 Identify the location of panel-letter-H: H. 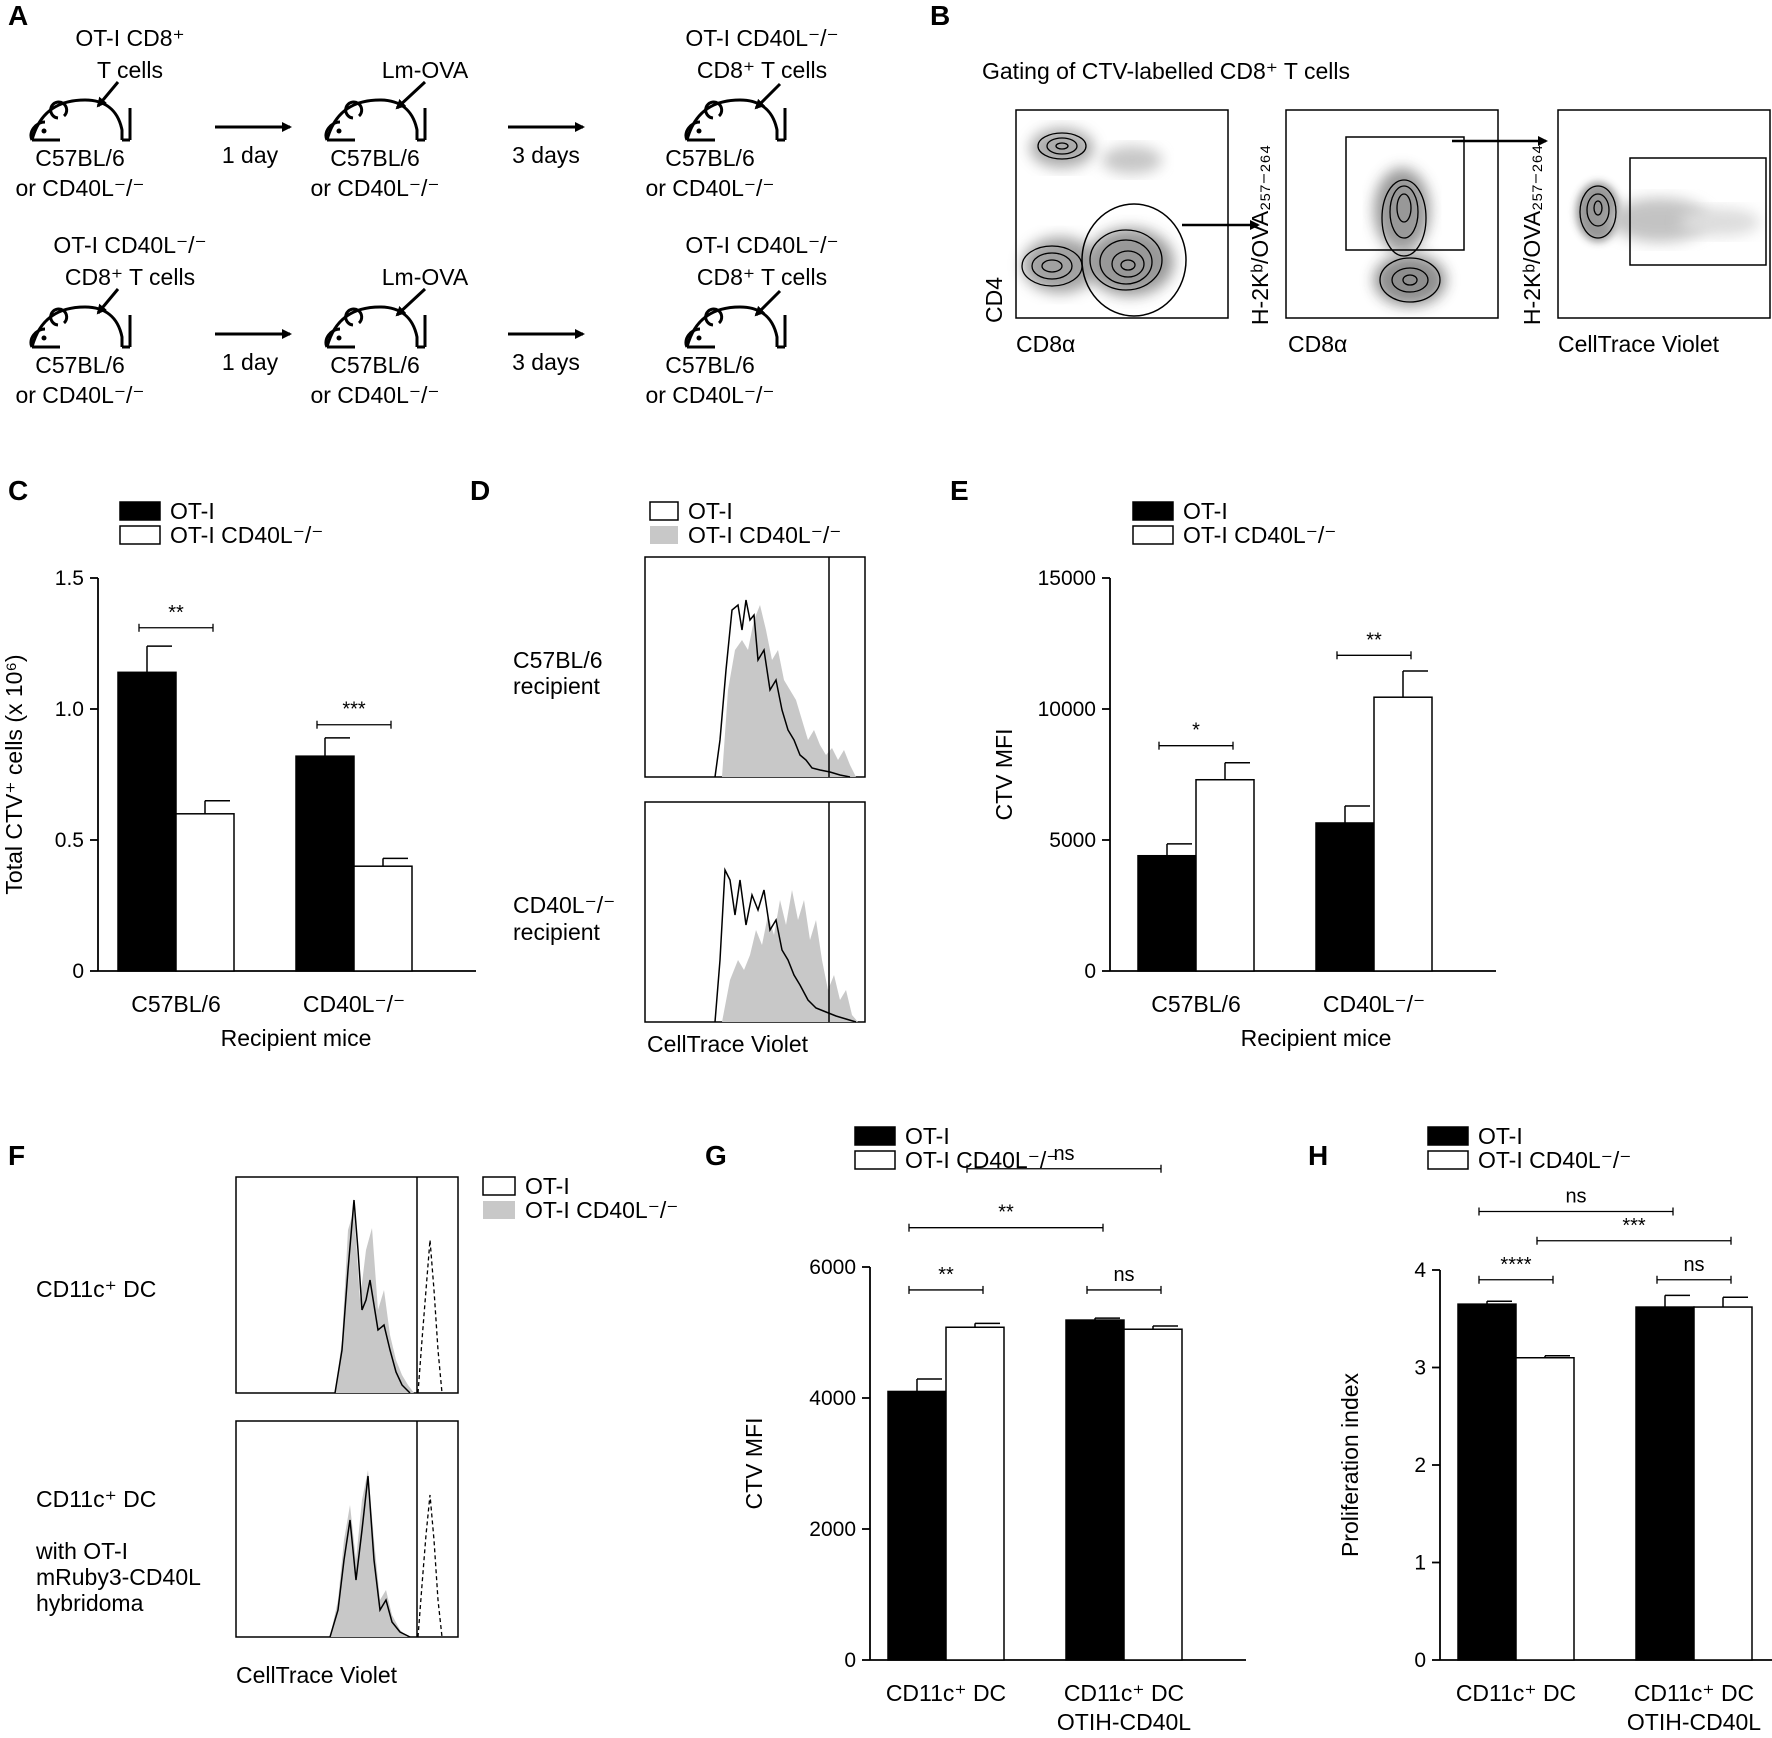
(1318, 1155).